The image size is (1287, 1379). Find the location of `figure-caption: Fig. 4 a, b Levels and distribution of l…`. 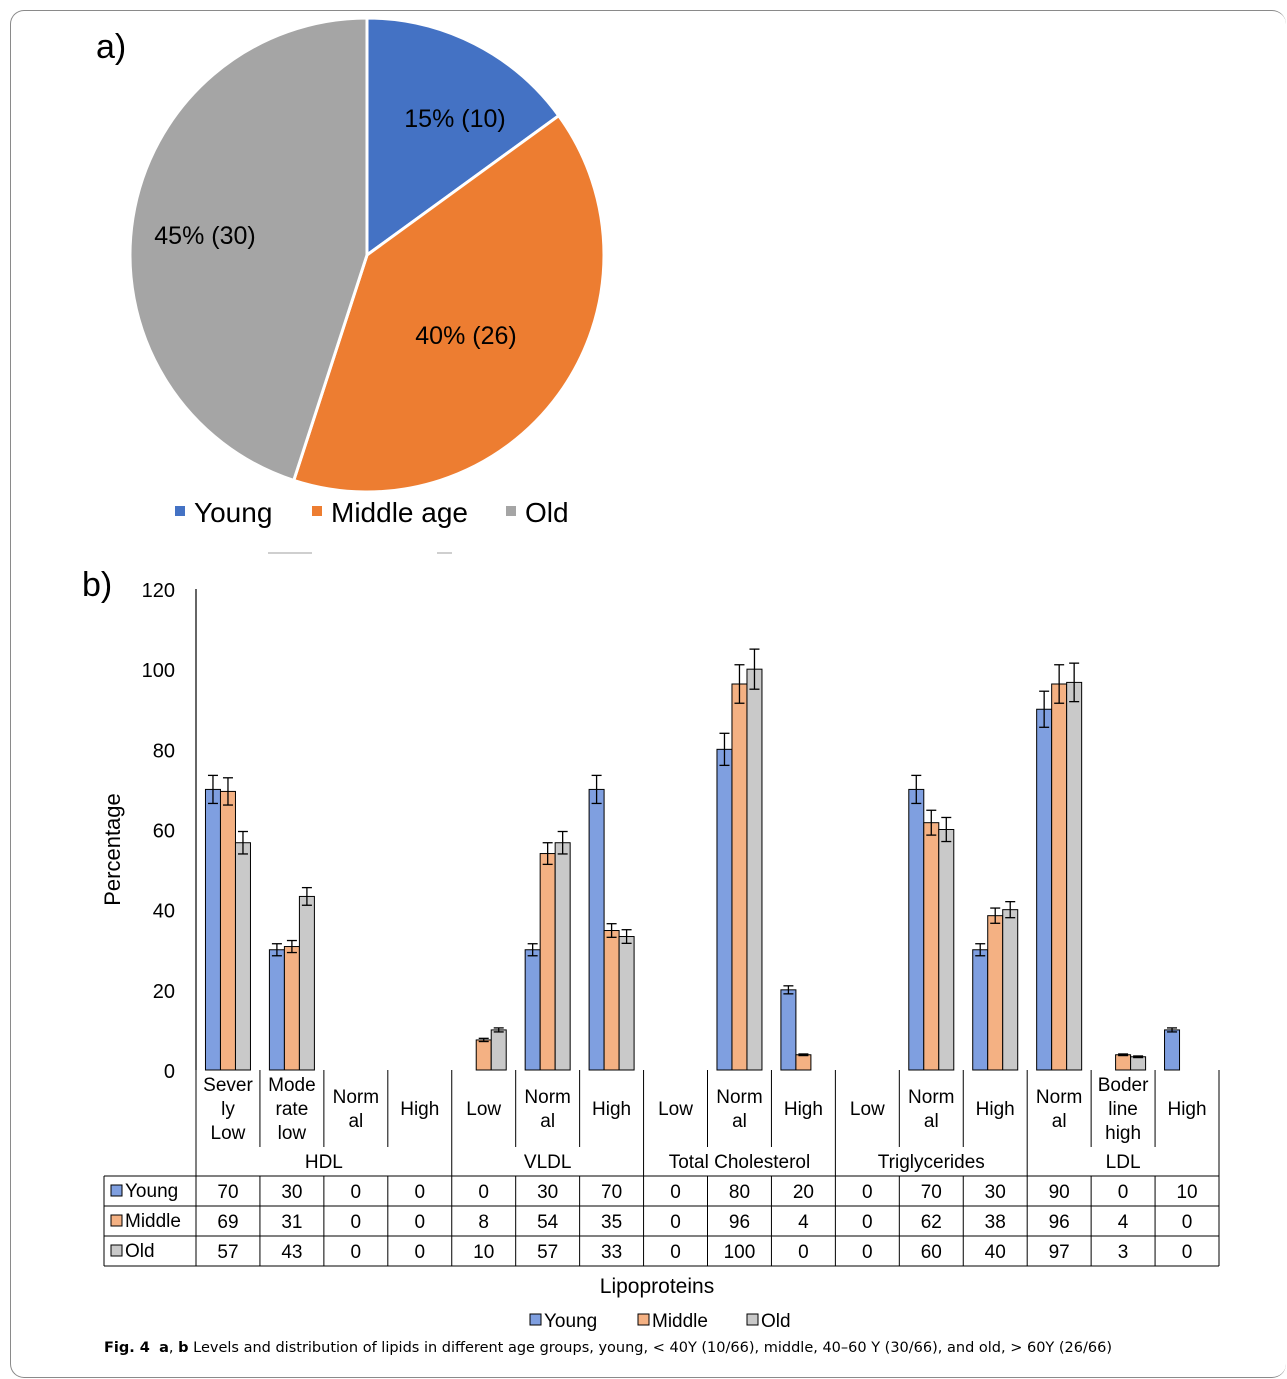

figure-caption: Fig. 4 a, b Levels and distribution of l… is located at coordinates (608, 1348).